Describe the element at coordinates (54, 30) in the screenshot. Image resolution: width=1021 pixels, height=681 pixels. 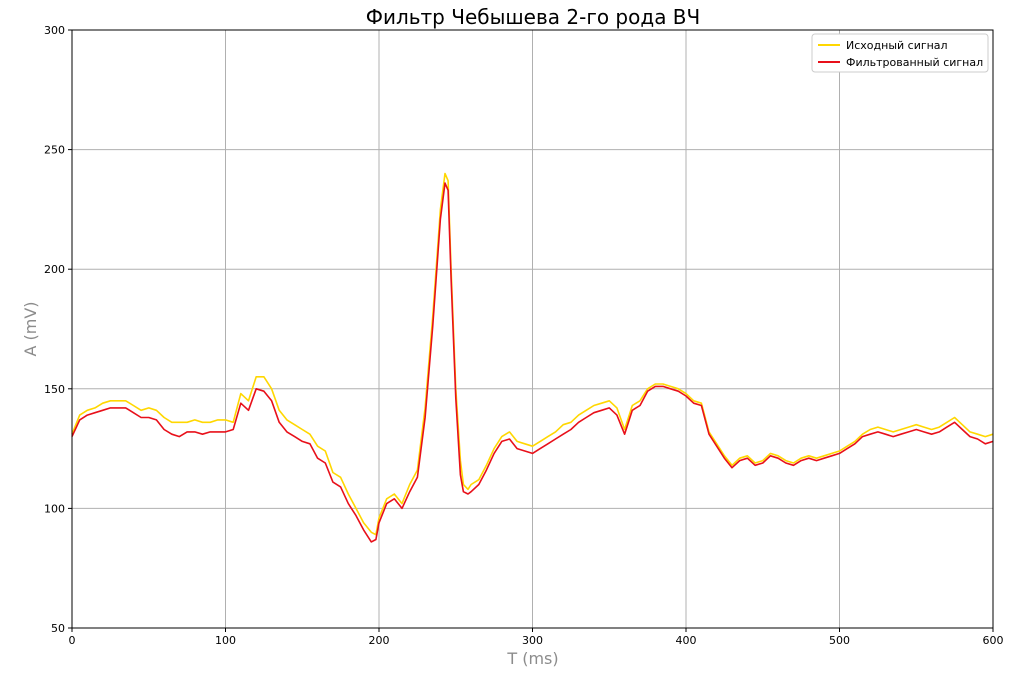
I see `y-tick-label: 300` at that location.